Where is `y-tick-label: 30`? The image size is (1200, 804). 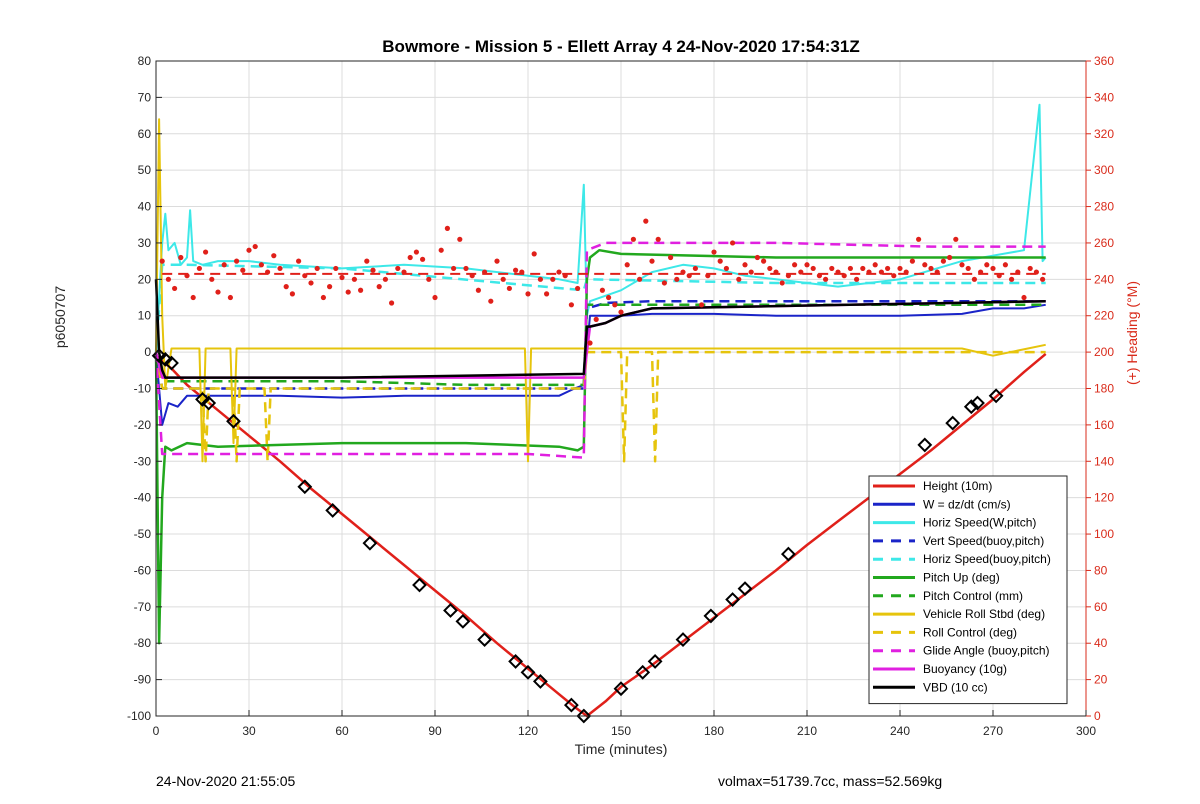 y-tick-label: 30 is located at coordinates (145, 243).